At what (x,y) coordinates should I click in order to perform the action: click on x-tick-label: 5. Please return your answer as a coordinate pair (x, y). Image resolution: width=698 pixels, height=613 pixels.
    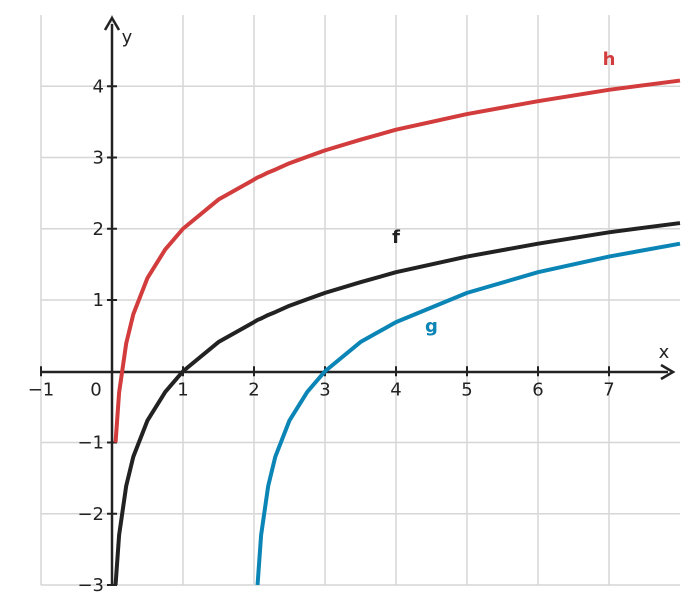
    Looking at the image, I should click on (466, 389).